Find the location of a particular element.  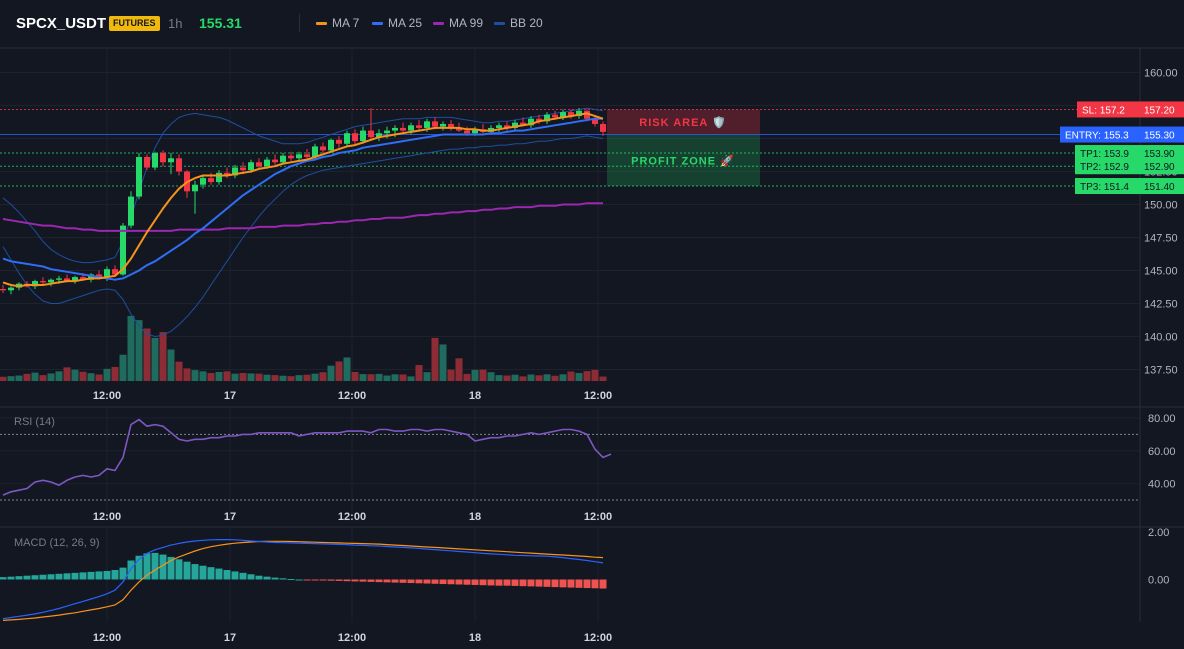

legend-ma7: MA 7 is located at coordinates (337, 23).